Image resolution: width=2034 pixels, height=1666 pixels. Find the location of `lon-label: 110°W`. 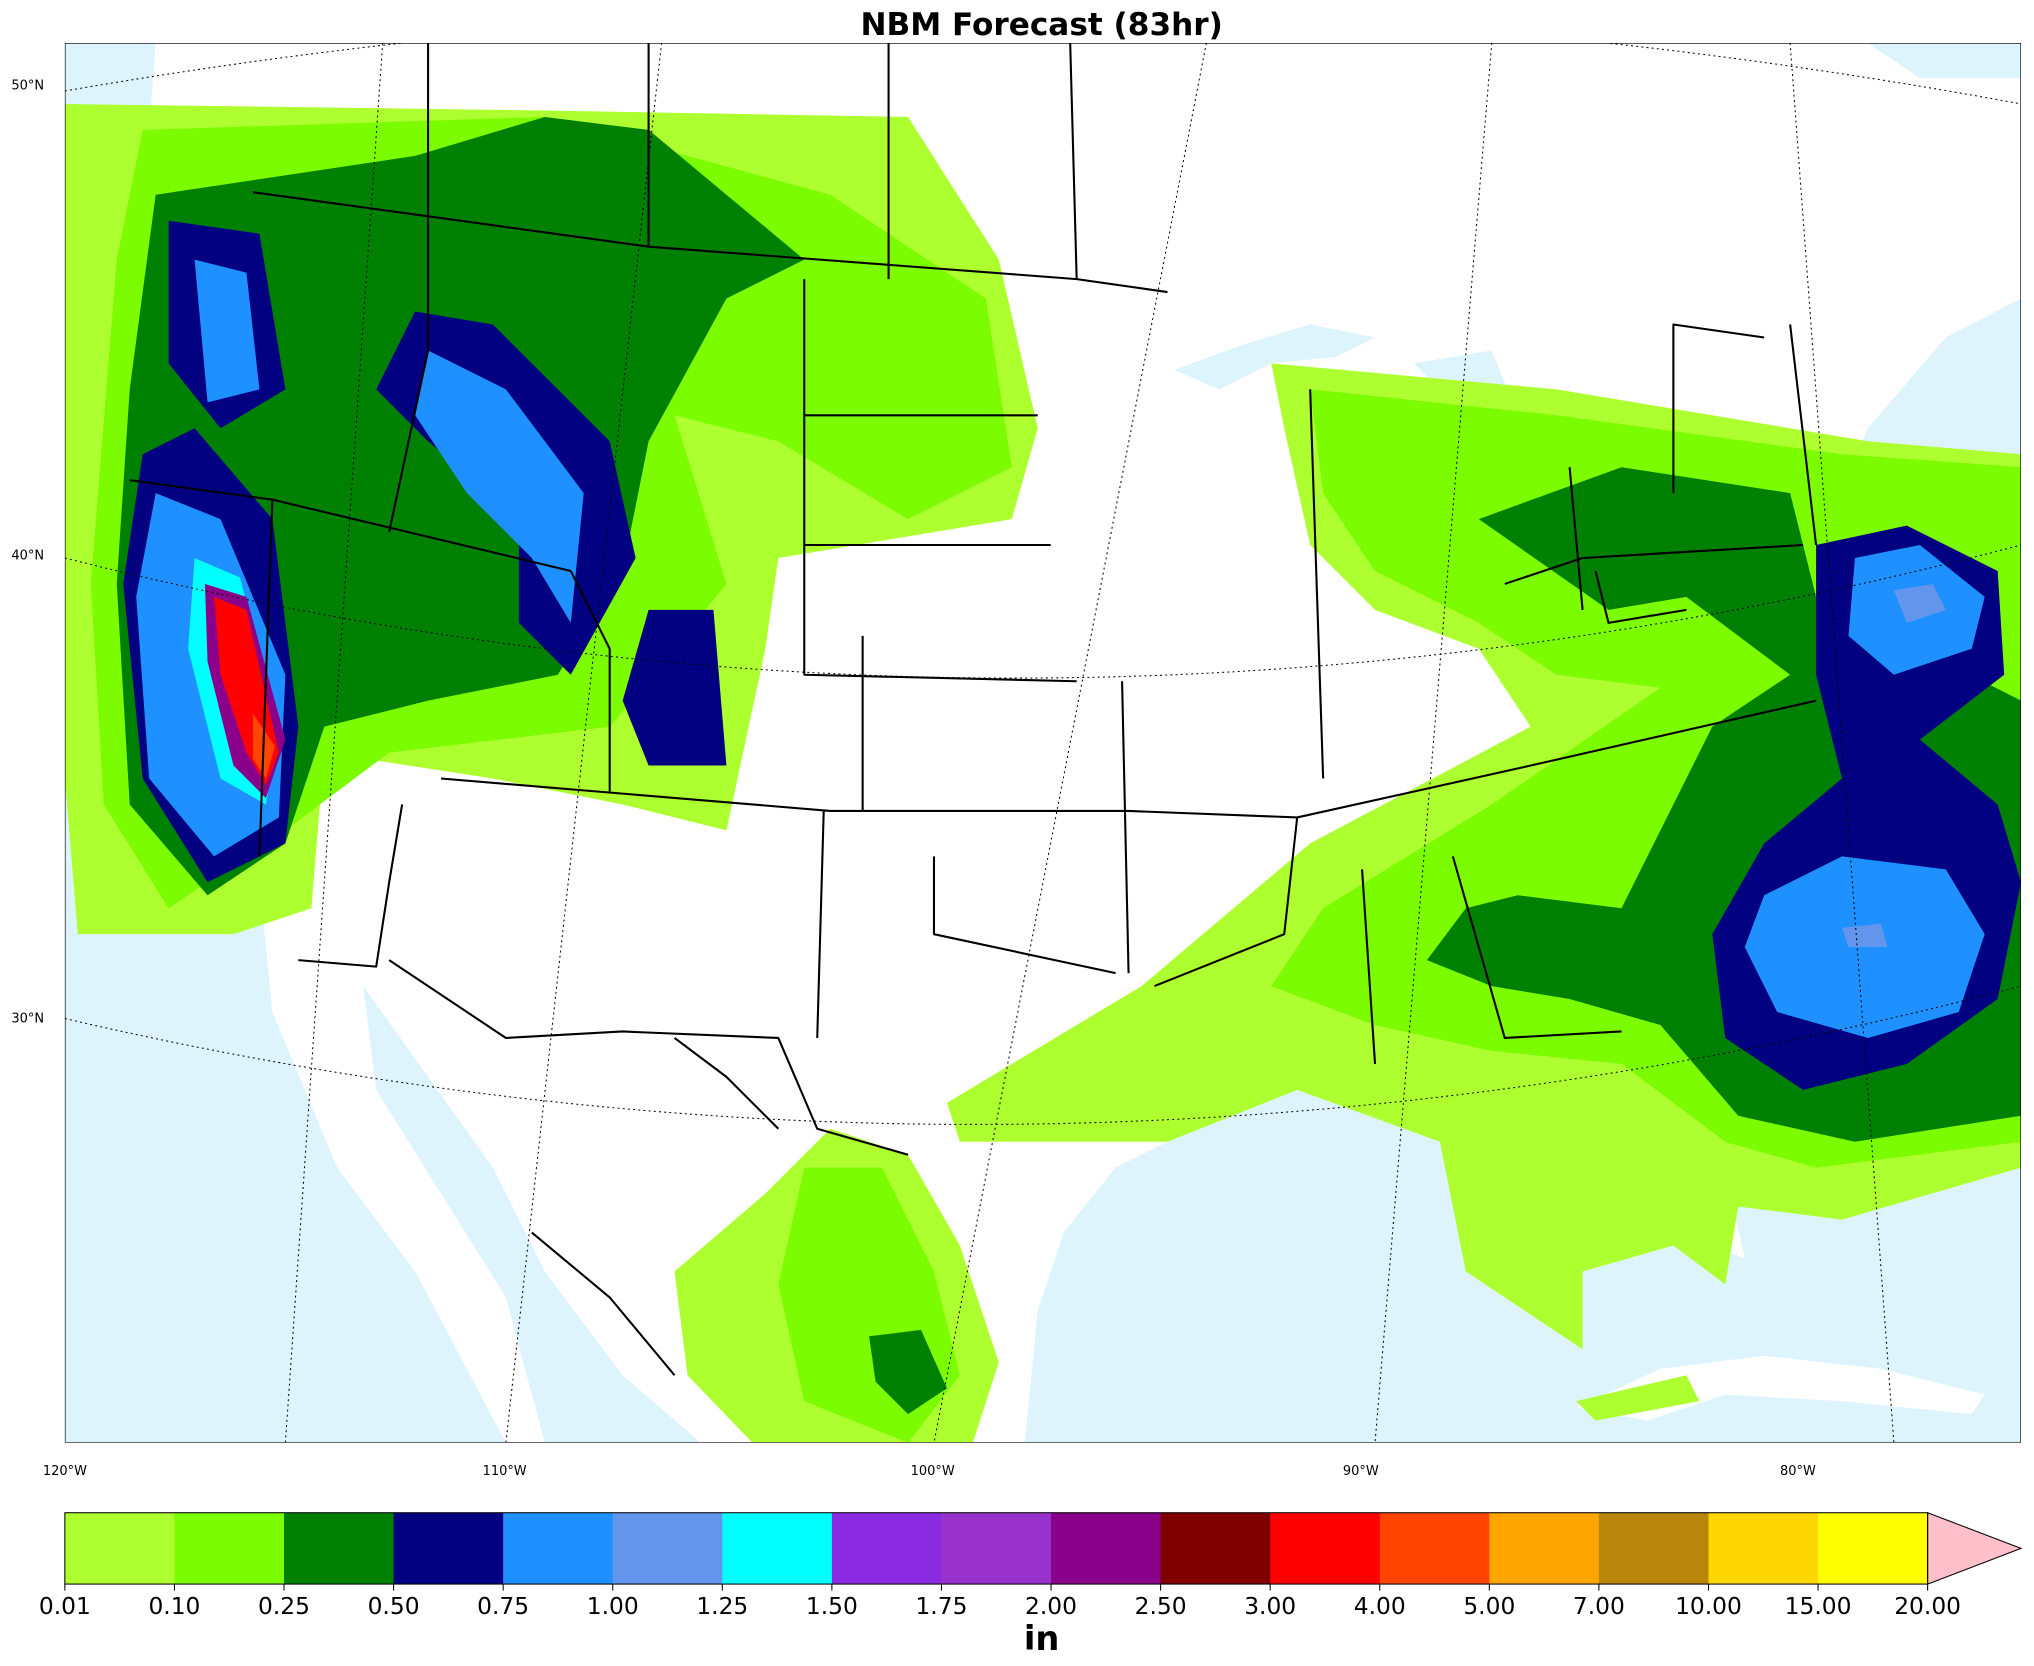

lon-label: 110°W is located at coordinates (505, 1471).